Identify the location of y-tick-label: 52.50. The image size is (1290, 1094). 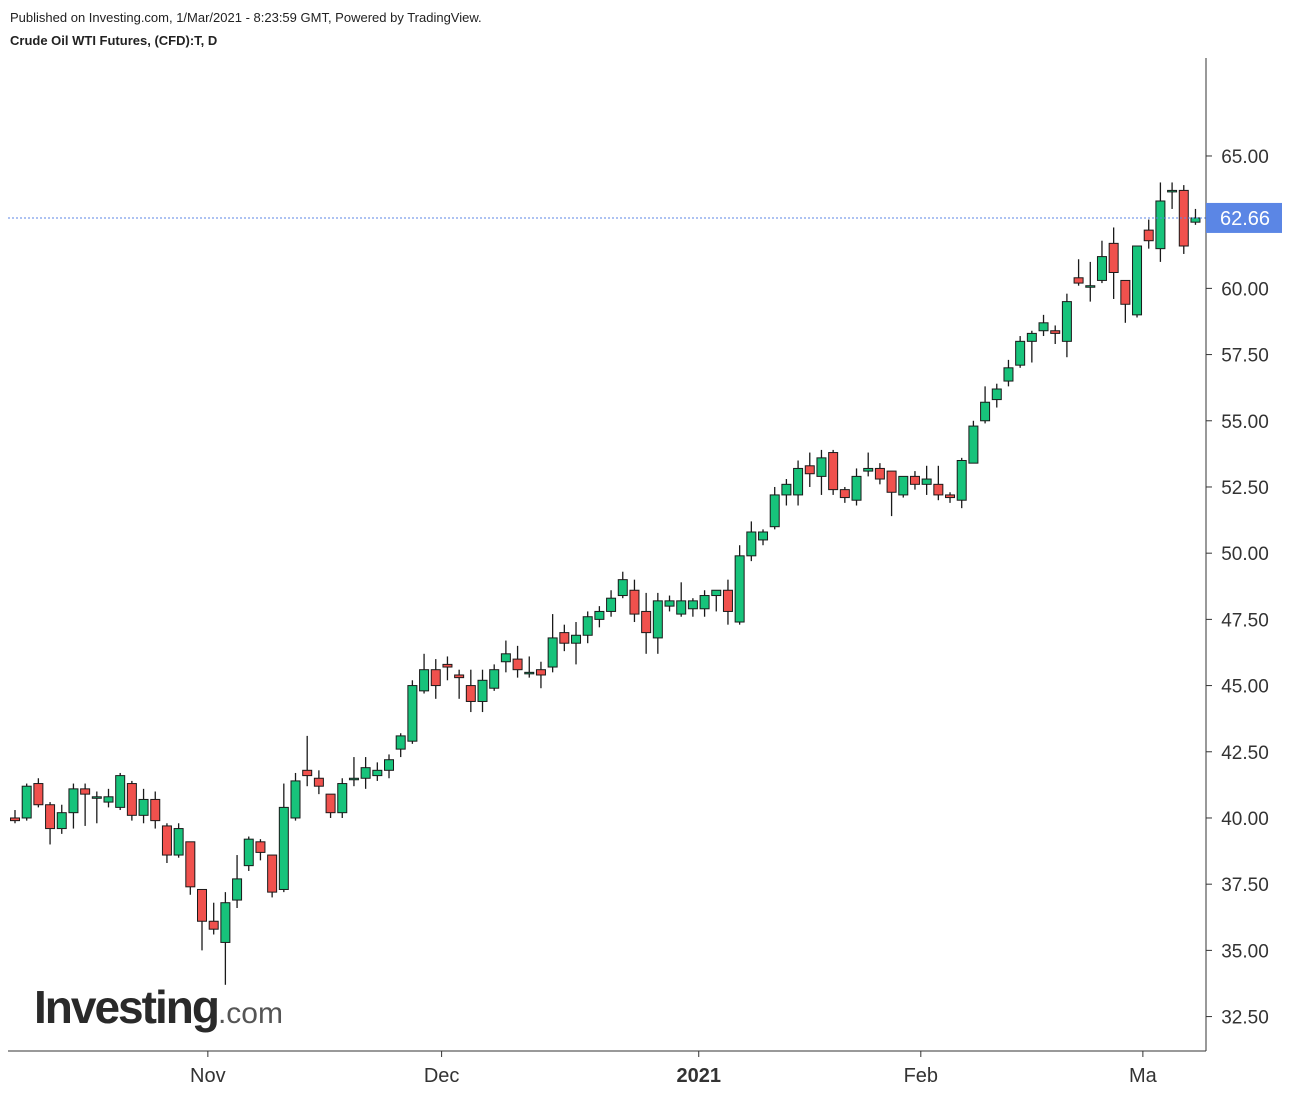
(1245, 488).